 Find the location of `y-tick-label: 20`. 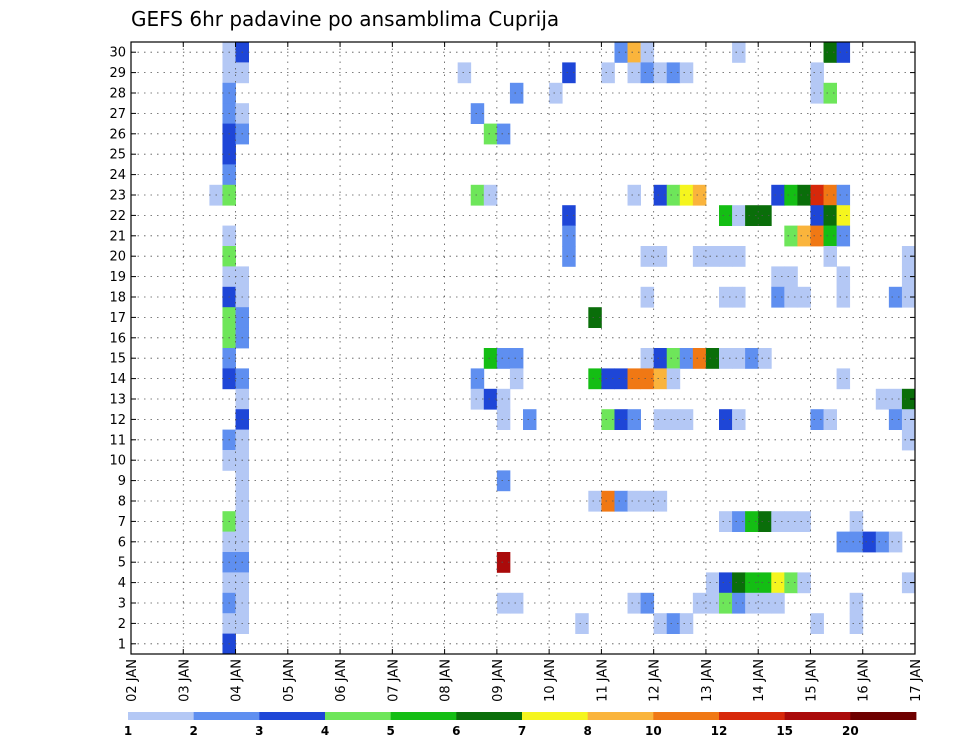

y-tick-label: 20 is located at coordinates (117, 257).